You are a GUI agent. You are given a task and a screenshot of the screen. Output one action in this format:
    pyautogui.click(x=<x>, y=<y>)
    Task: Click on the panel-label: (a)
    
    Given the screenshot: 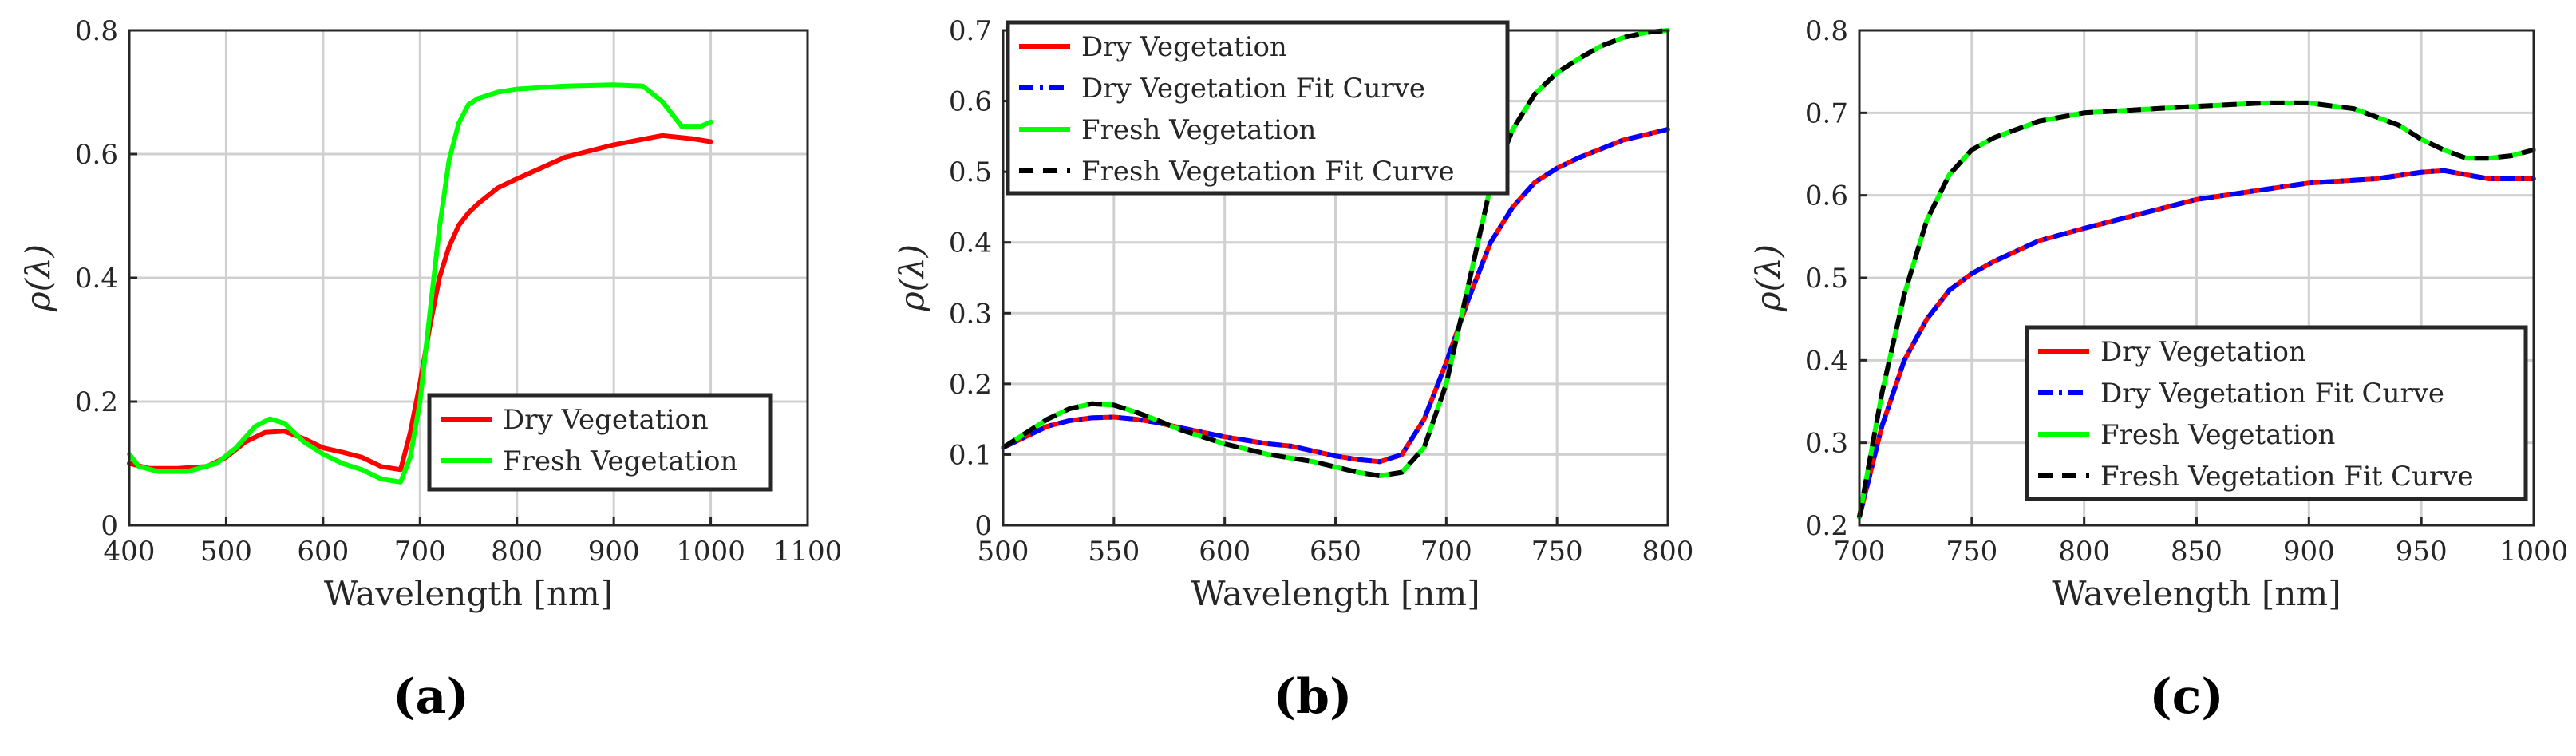 What is the action you would take?
    pyautogui.click(x=431, y=697)
    